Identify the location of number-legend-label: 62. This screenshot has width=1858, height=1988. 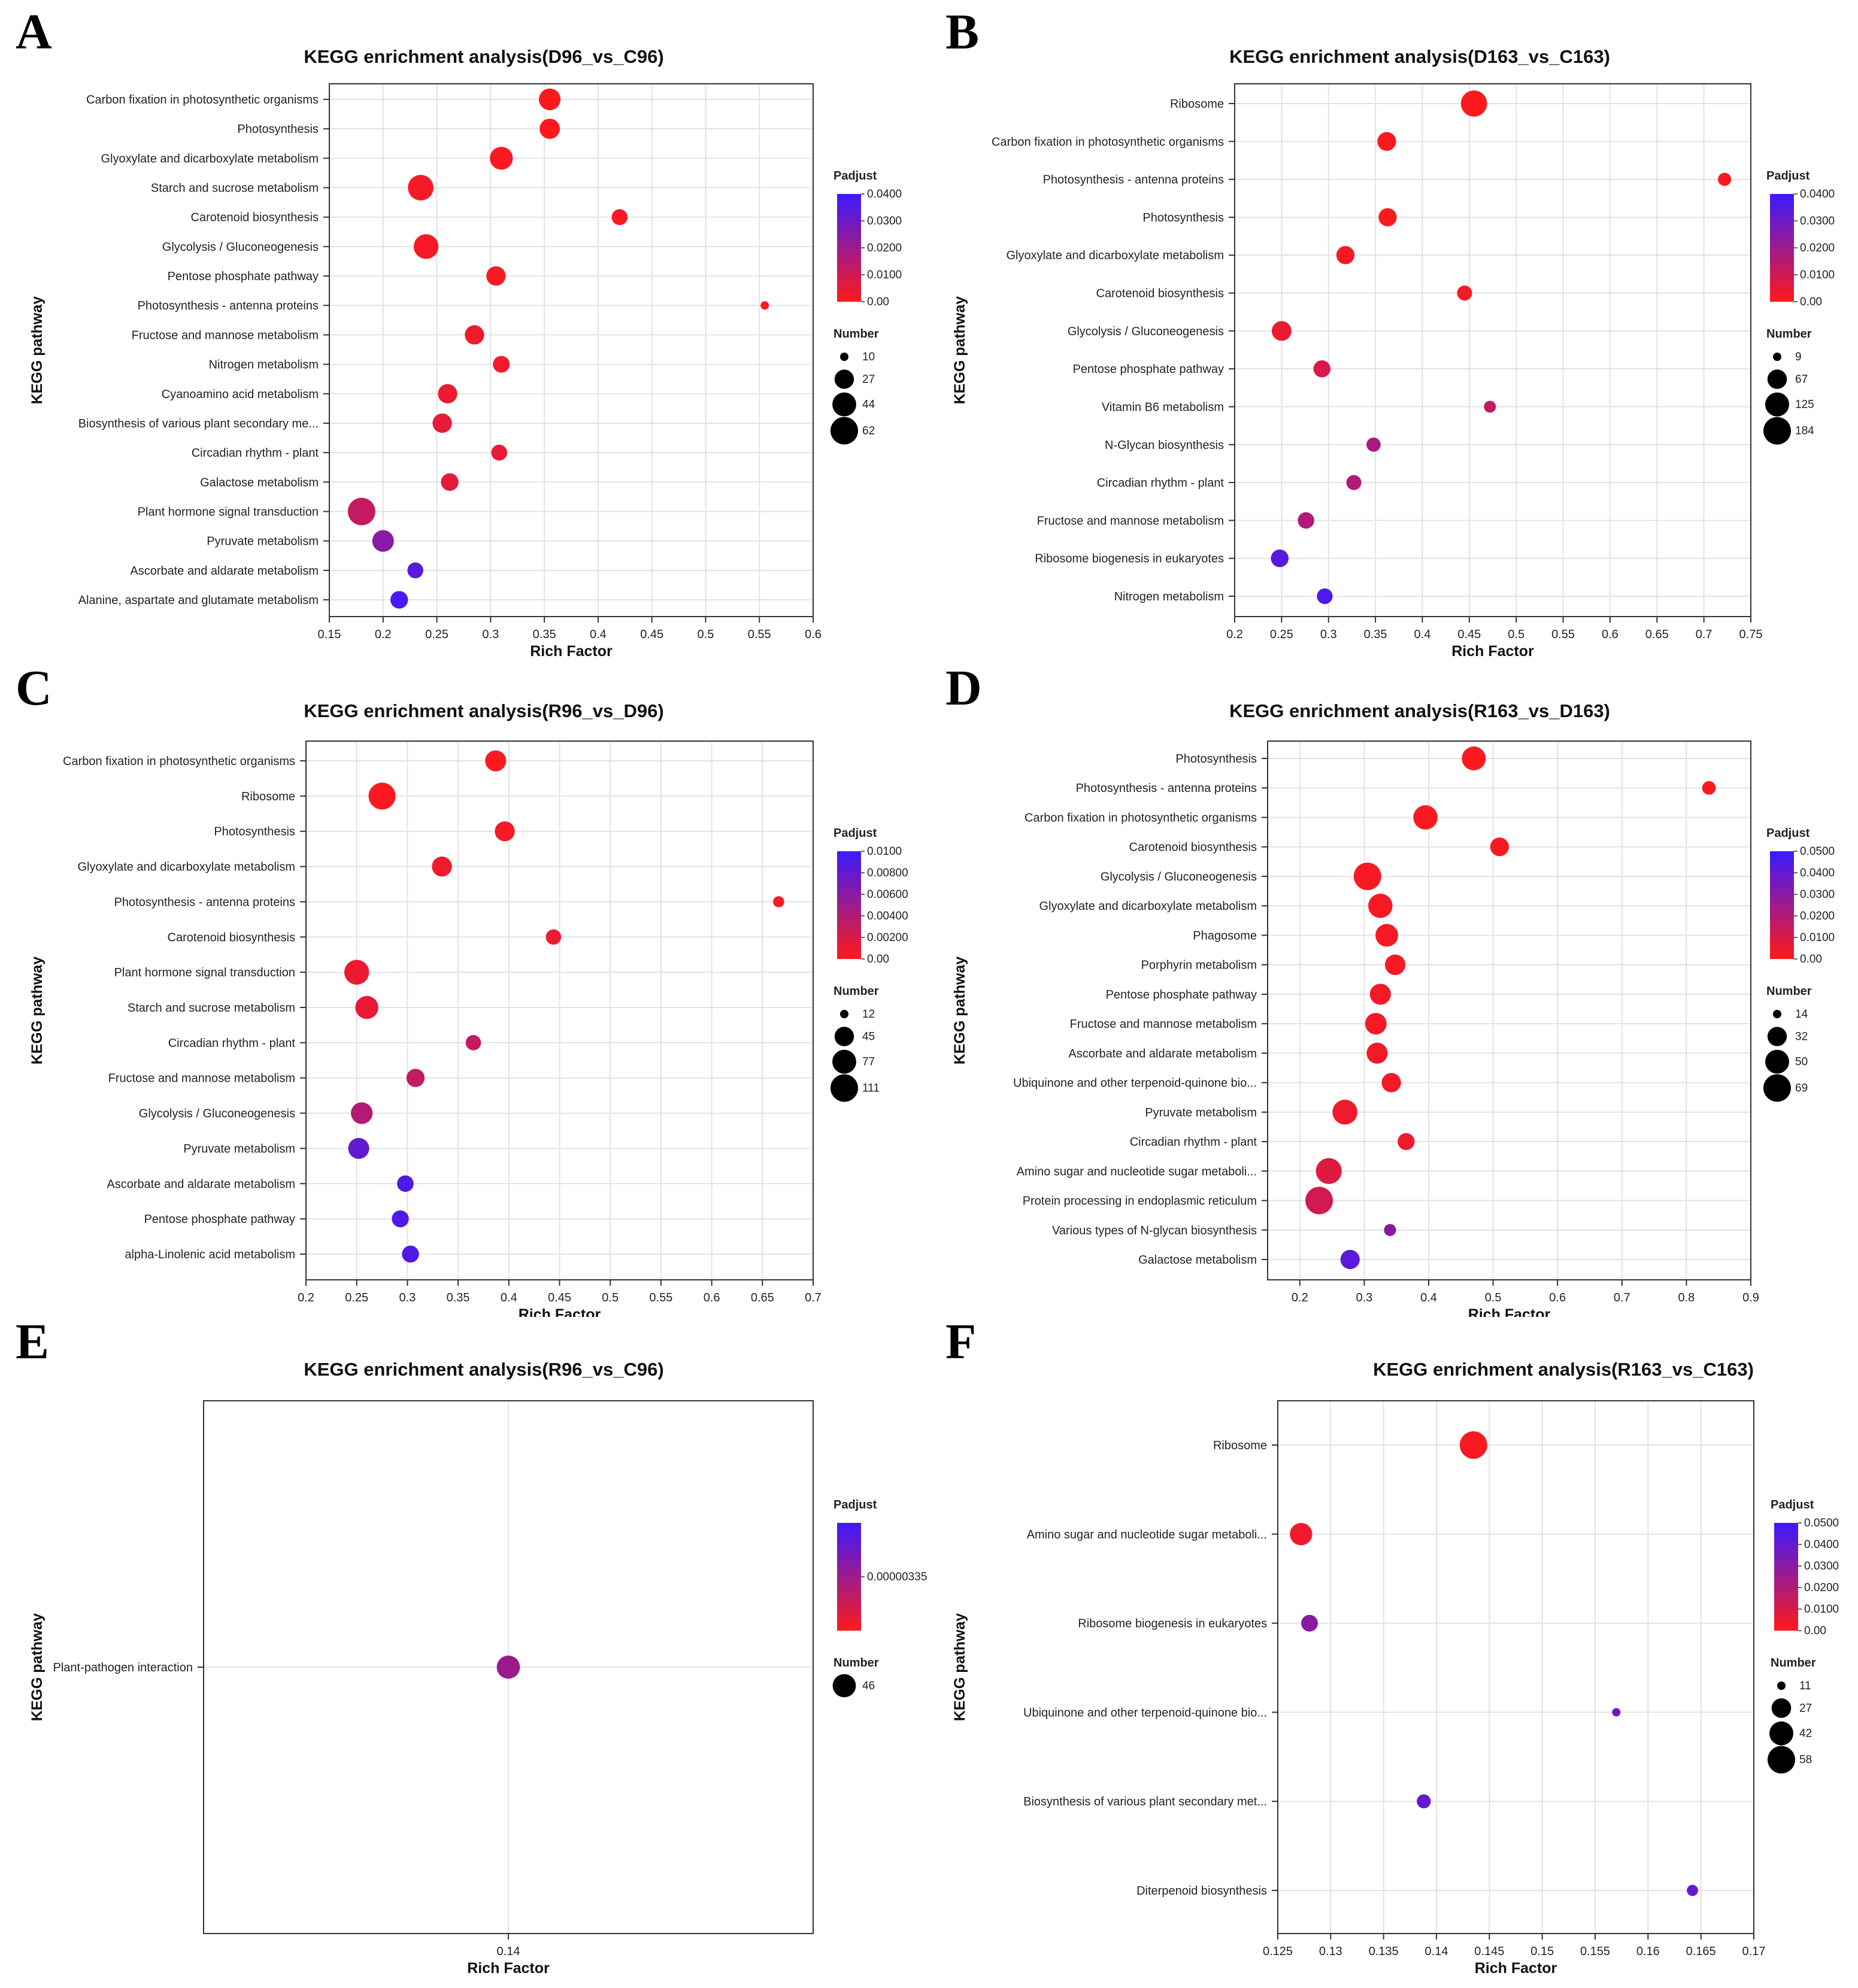
(869, 431).